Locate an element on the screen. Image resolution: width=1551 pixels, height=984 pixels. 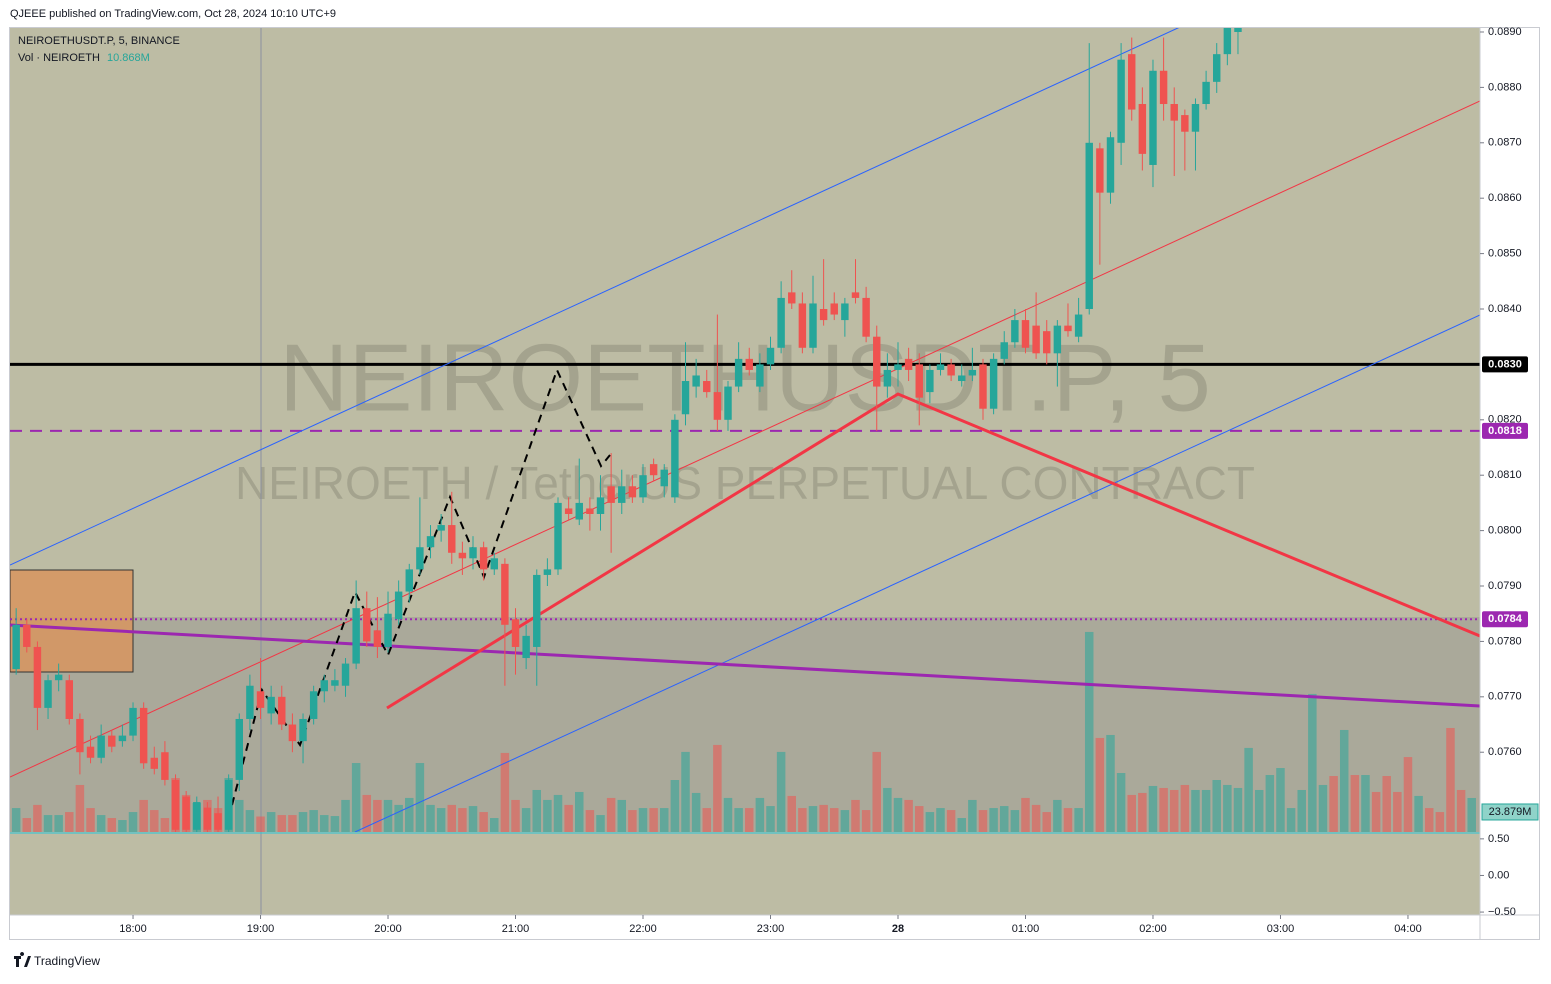
y-tick-label: 0.0840 is located at coordinates (1505, 309).